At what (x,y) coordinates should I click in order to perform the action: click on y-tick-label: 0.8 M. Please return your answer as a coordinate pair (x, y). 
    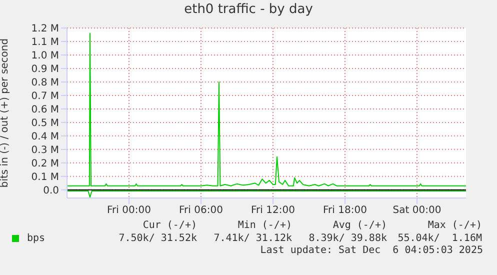
    Looking at the image, I should click on (45, 83).